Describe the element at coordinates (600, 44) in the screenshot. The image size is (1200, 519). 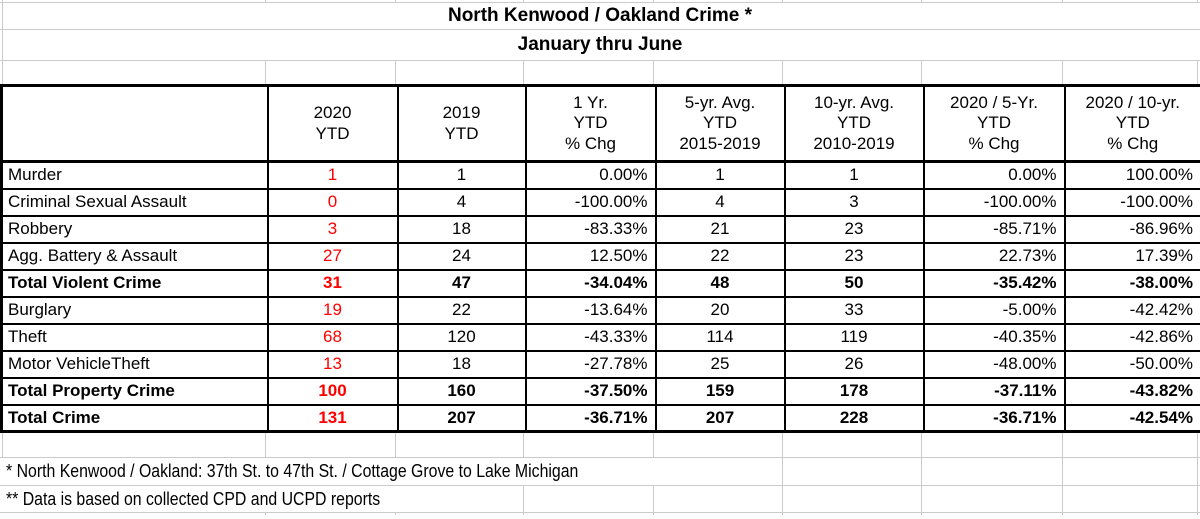
I see `sheet-subtitle: January thru June` at that location.